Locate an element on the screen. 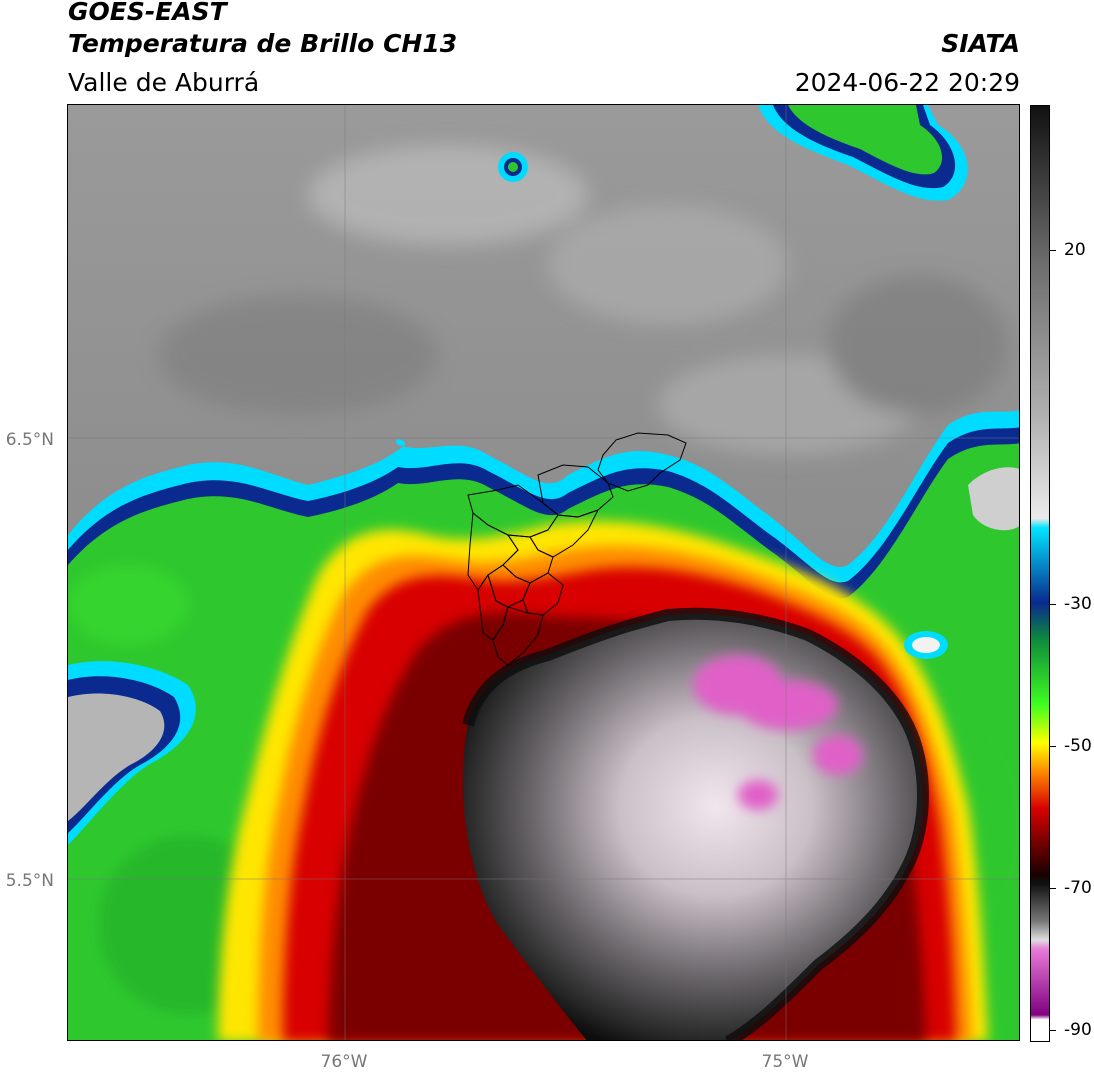  colorbar-gradient is located at coordinates (1040, 573).